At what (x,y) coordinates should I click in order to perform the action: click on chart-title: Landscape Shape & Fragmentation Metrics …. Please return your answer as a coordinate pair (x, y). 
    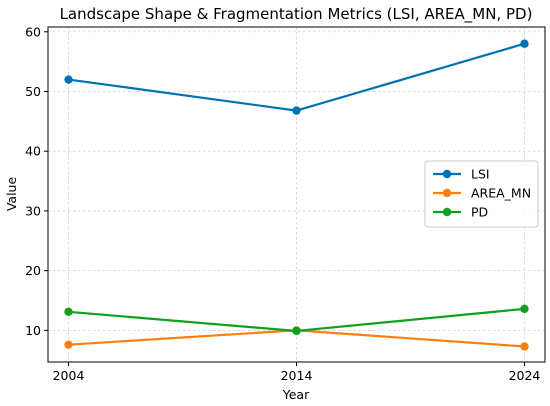
    Looking at the image, I should click on (296, 14).